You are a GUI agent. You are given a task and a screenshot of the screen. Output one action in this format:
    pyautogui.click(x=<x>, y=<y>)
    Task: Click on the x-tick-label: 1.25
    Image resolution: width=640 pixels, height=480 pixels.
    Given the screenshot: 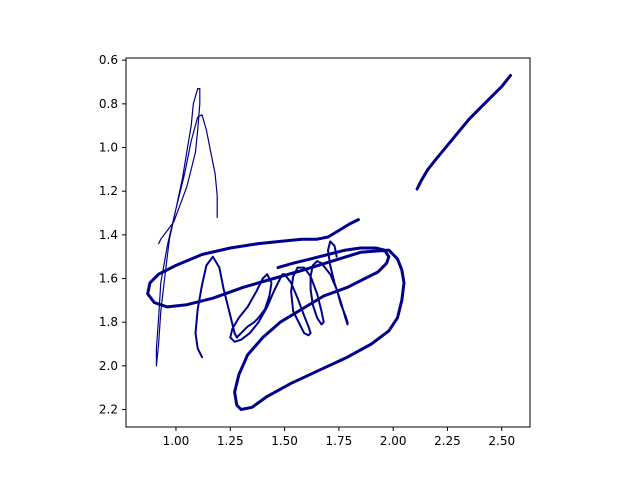 What is the action you would take?
    pyautogui.click(x=230, y=441)
    